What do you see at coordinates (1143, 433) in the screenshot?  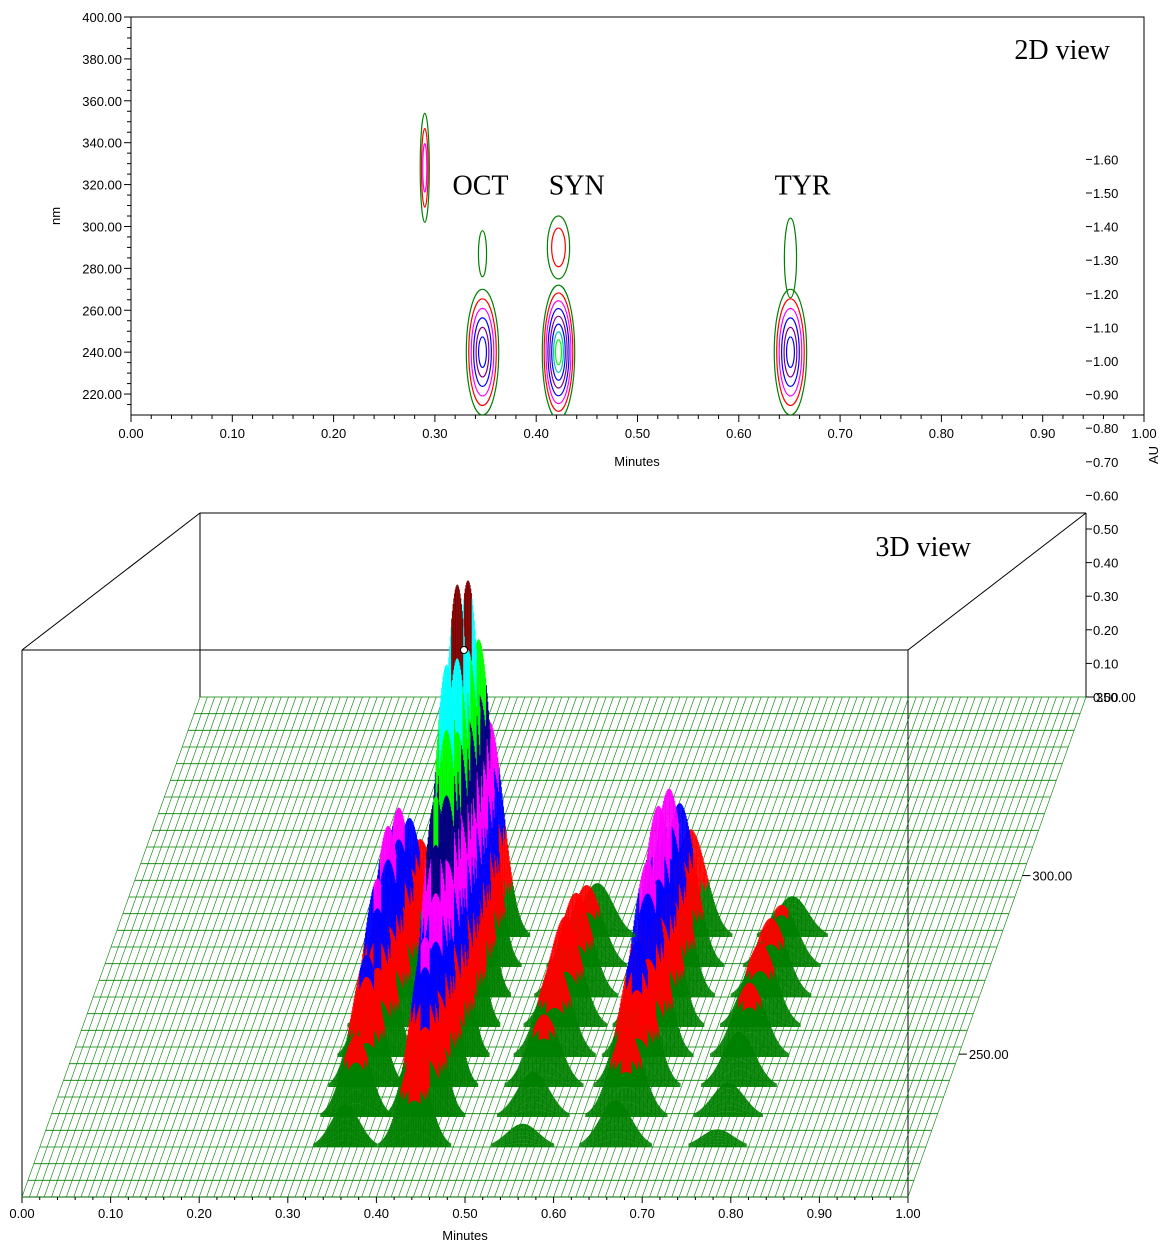 I see `x-tick-label-2d: 1.00` at bounding box center [1143, 433].